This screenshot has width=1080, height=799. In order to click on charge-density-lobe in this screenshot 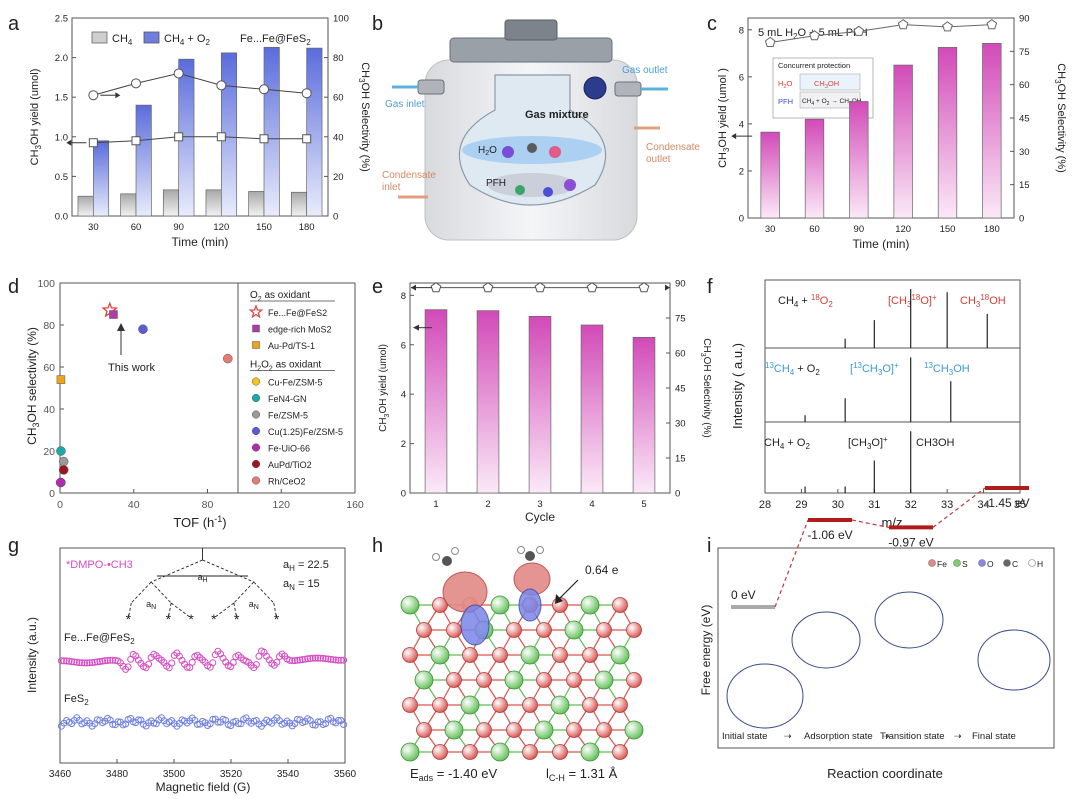, I will do `click(475, 625)`.